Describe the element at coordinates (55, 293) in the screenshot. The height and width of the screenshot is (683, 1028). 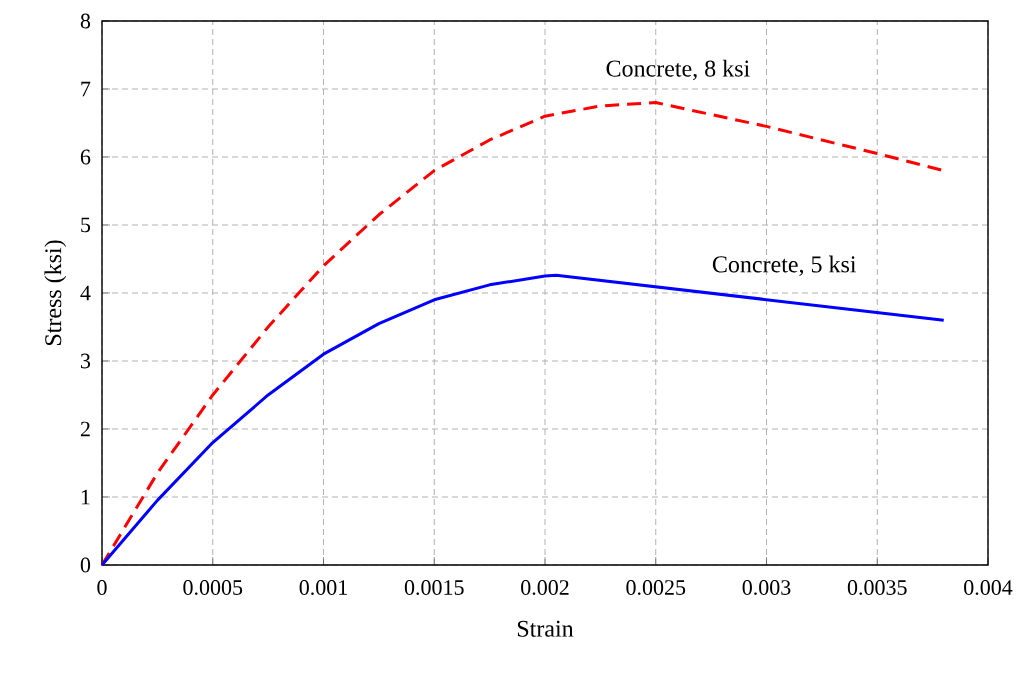
I see `y-axis-title: Stress (ksi)` at that location.